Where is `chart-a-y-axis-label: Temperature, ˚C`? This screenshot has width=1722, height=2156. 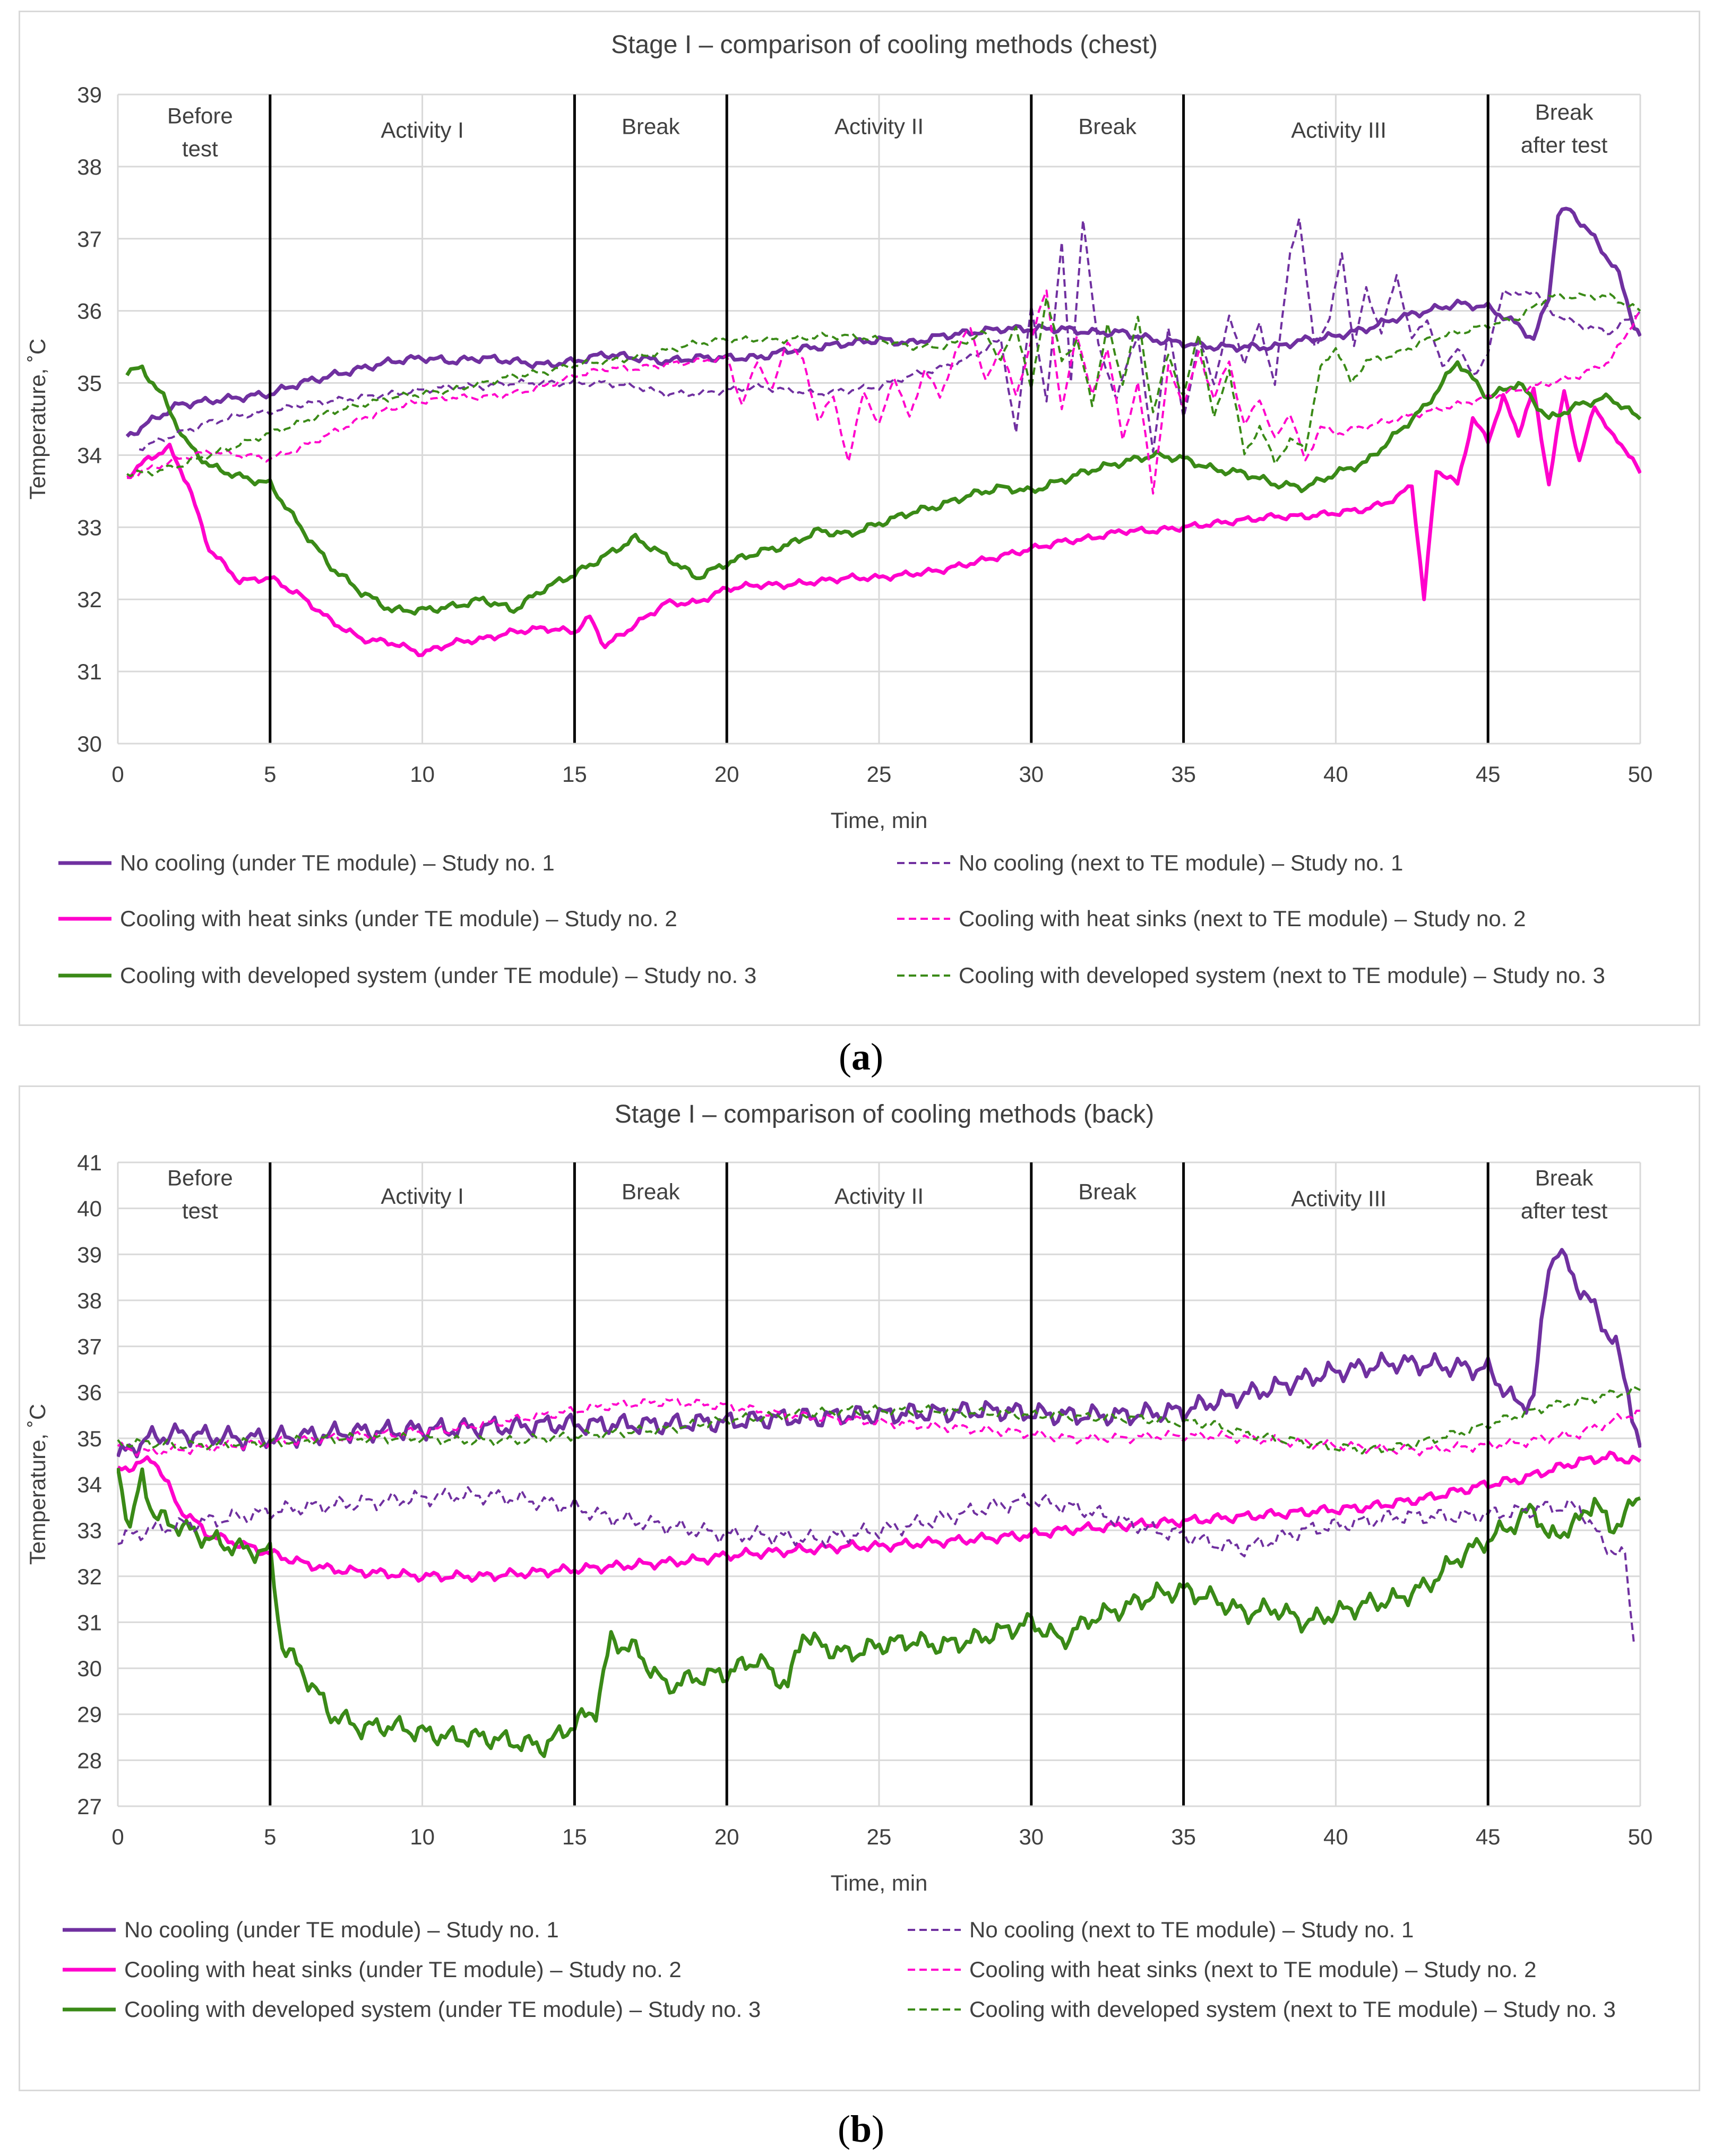
chart-a-y-axis-label: Temperature, ˚C is located at coordinates (37, 419).